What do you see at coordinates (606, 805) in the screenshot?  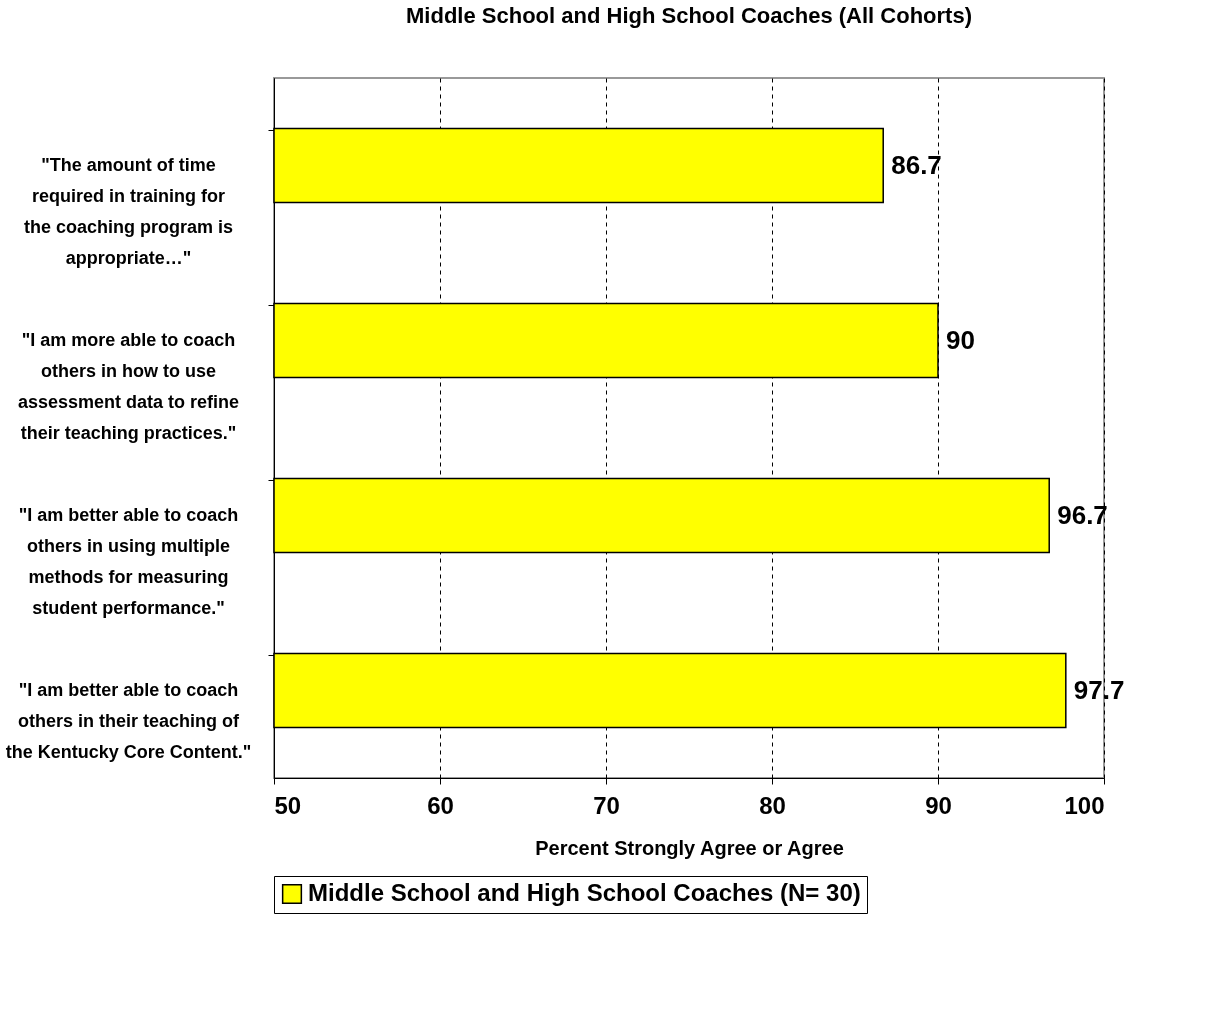 I see `x-tick-label: 70` at bounding box center [606, 805].